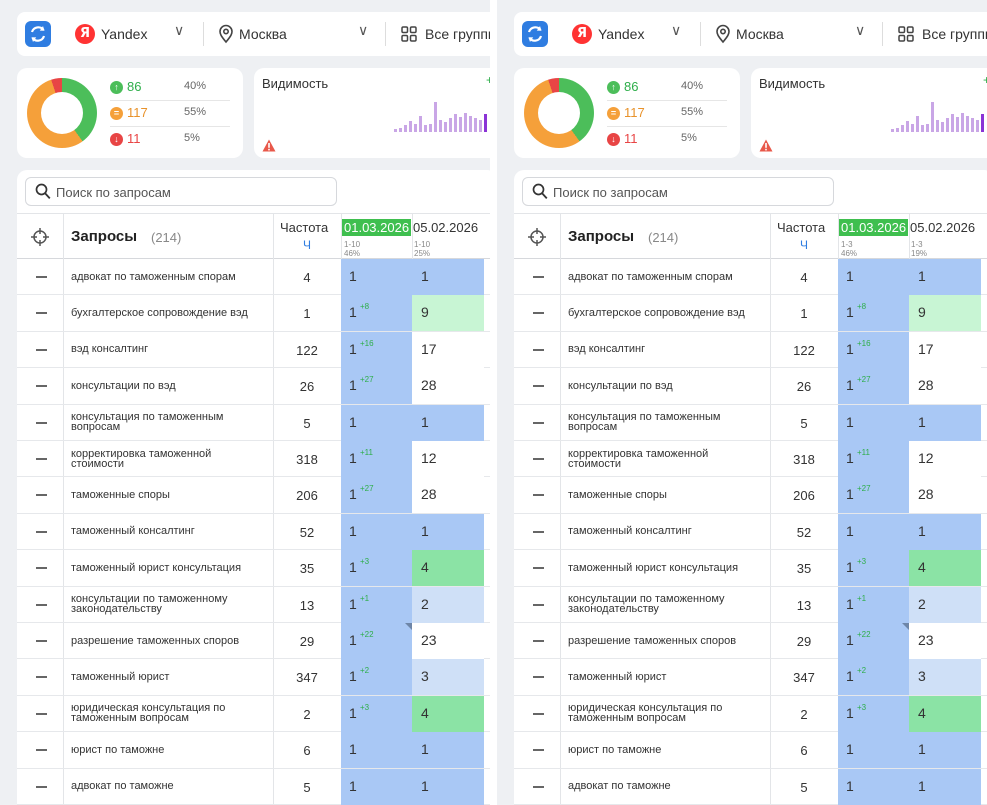 This screenshot has width=987, height=805. I want to click on position-previous-cell: 17, so click(448, 349).